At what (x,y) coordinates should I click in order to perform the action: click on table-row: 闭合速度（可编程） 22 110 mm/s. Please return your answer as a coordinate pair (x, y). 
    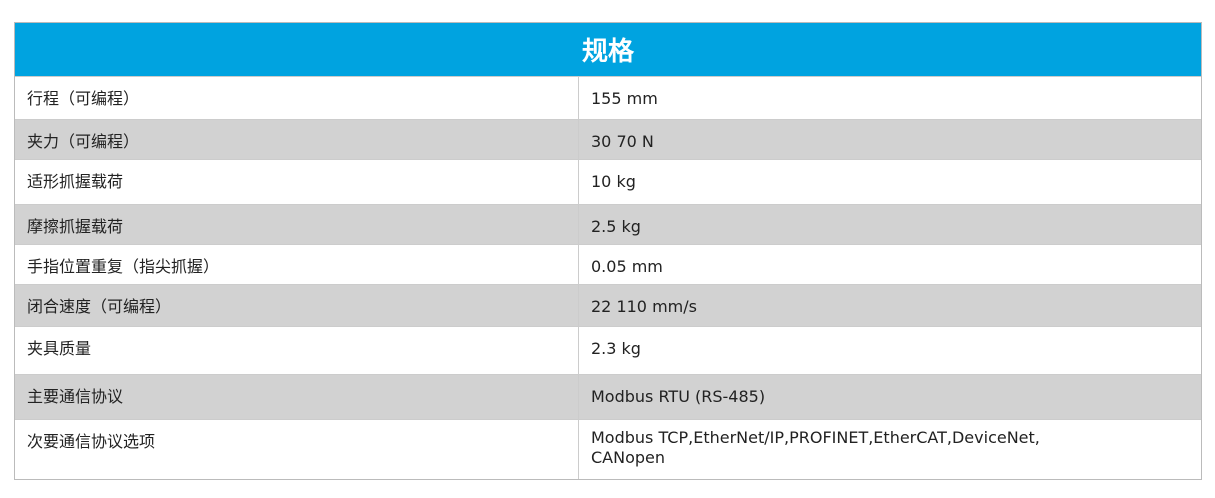
    Looking at the image, I should click on (608, 305).